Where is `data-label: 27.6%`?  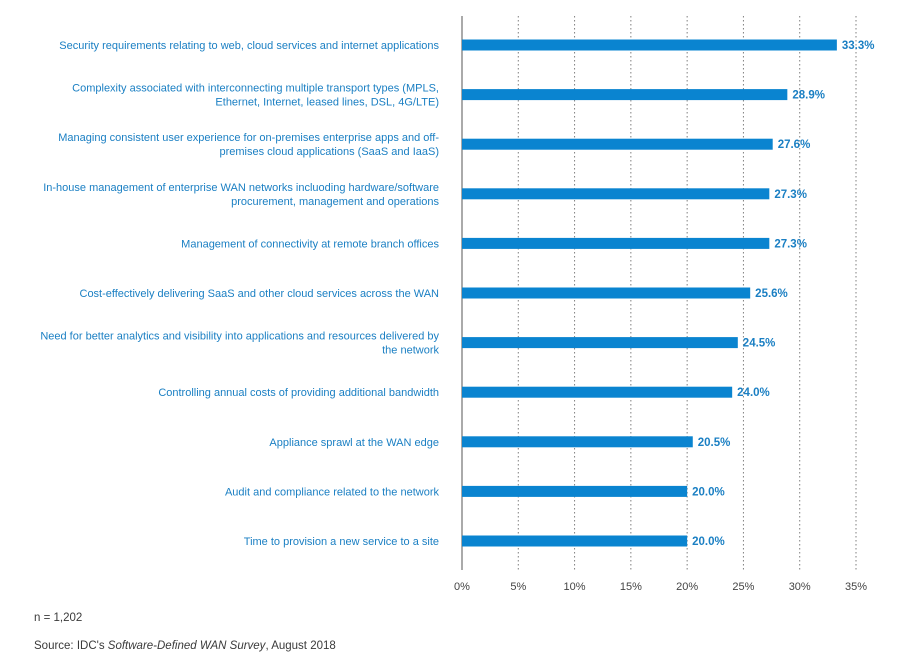 data-label: 27.6% is located at coordinates (794, 145).